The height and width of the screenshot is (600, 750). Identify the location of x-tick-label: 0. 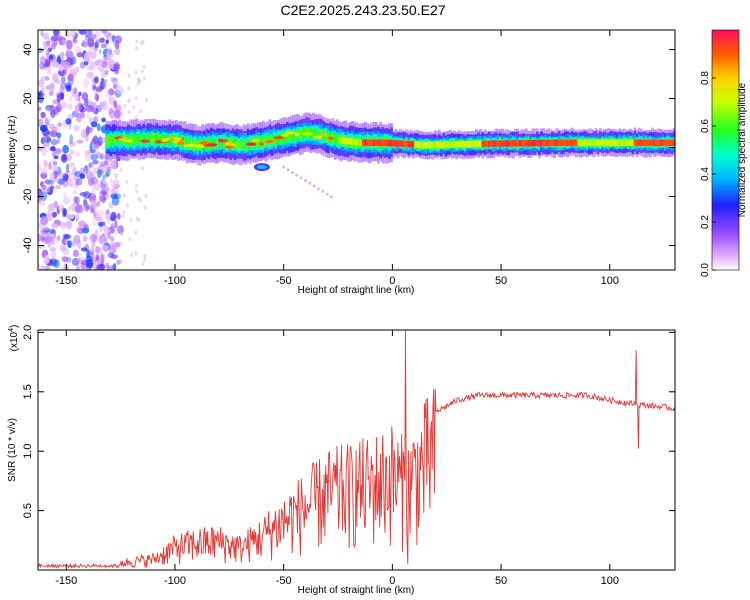
(392, 581).